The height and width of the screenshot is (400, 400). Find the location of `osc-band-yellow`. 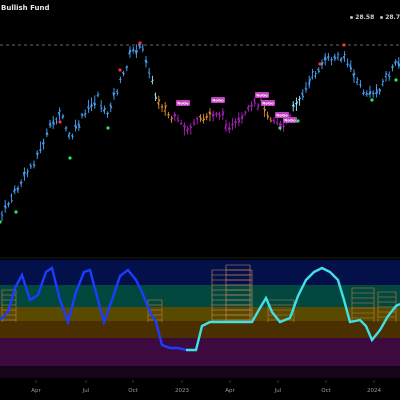

osc-band-yellow is located at coordinates (200, 314).